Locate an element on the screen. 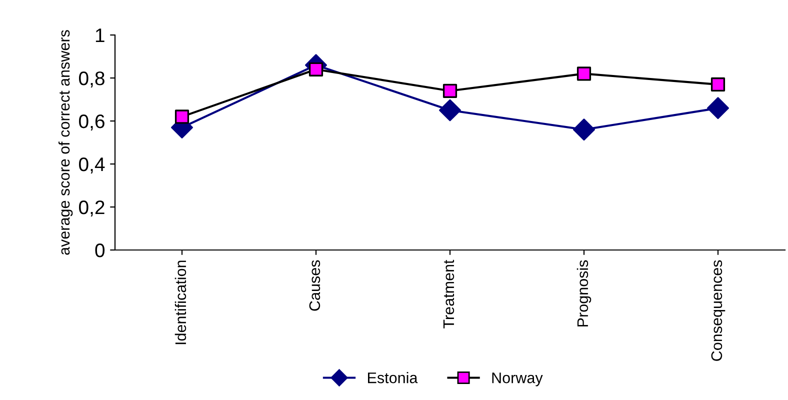 This screenshot has width=788, height=400. x-tick-label: Consequences is located at coordinates (718, 310).